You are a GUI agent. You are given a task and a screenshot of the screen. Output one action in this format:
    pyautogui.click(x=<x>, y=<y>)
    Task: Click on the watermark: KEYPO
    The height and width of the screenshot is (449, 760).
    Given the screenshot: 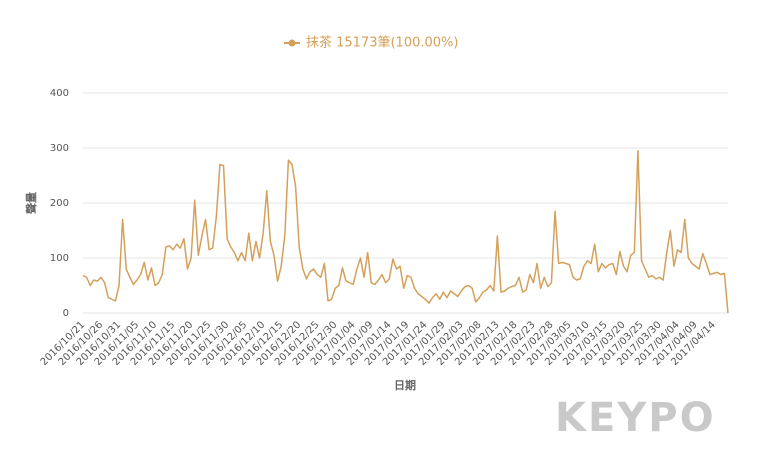 What is the action you would take?
    pyautogui.click(x=635, y=418)
    